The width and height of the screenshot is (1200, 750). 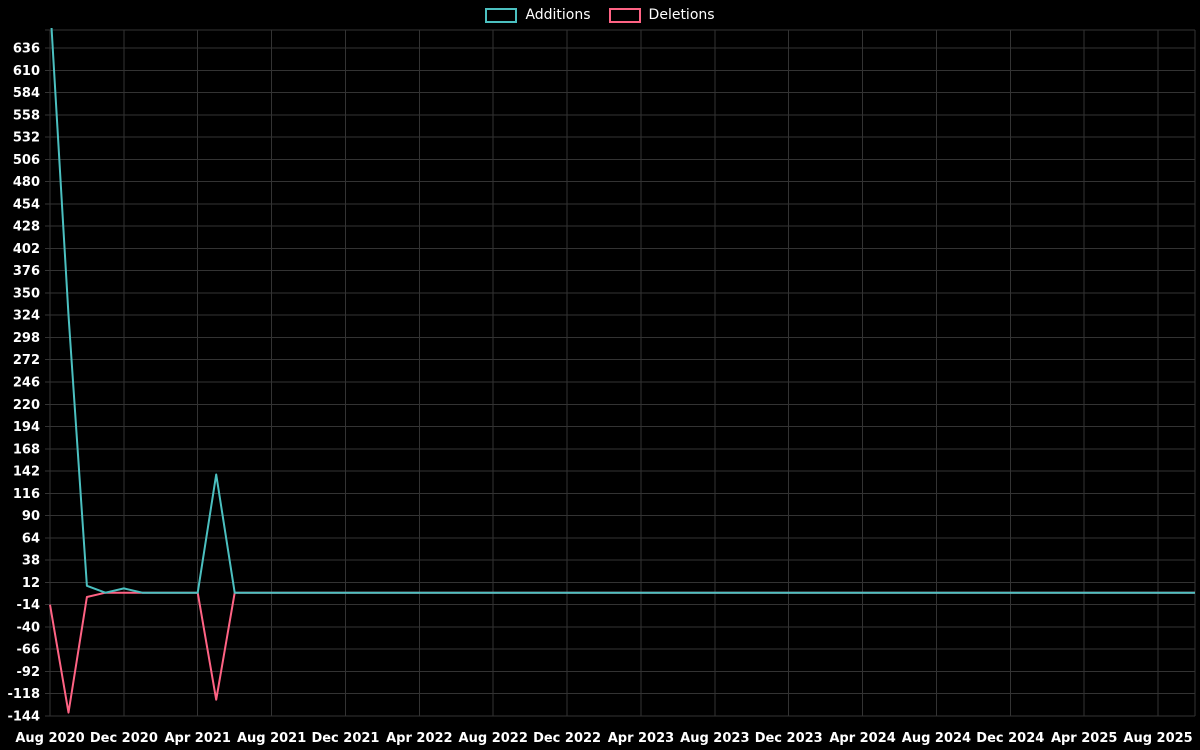 What do you see at coordinates (26, 138) in the screenshot?
I see `y-axis-label: 532` at bounding box center [26, 138].